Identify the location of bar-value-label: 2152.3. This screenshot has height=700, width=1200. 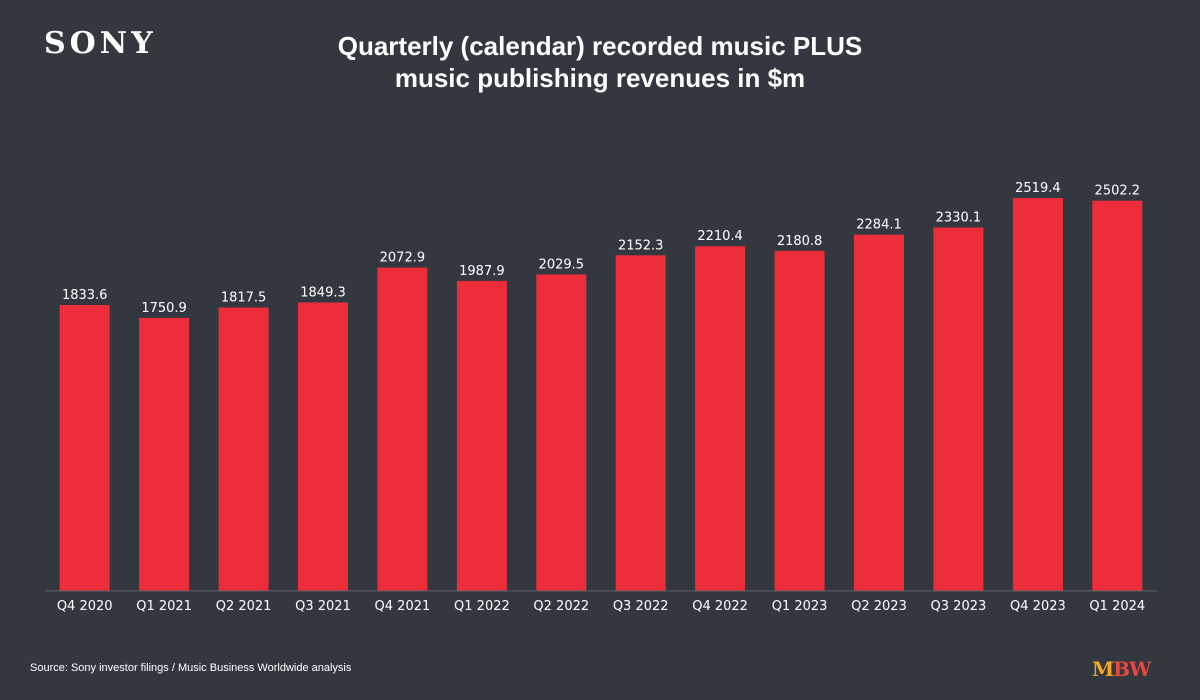
(641, 245).